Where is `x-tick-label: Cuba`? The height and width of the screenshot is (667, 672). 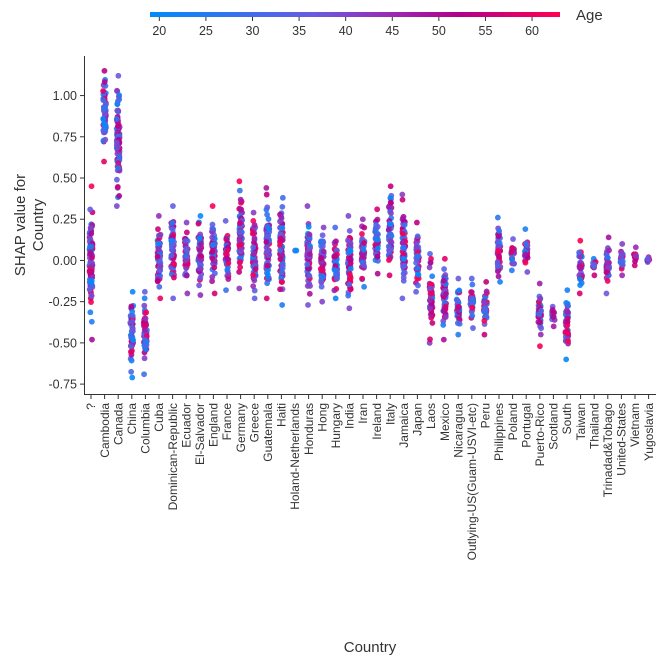
x-tick-label: Cuba is located at coordinates (159, 417).